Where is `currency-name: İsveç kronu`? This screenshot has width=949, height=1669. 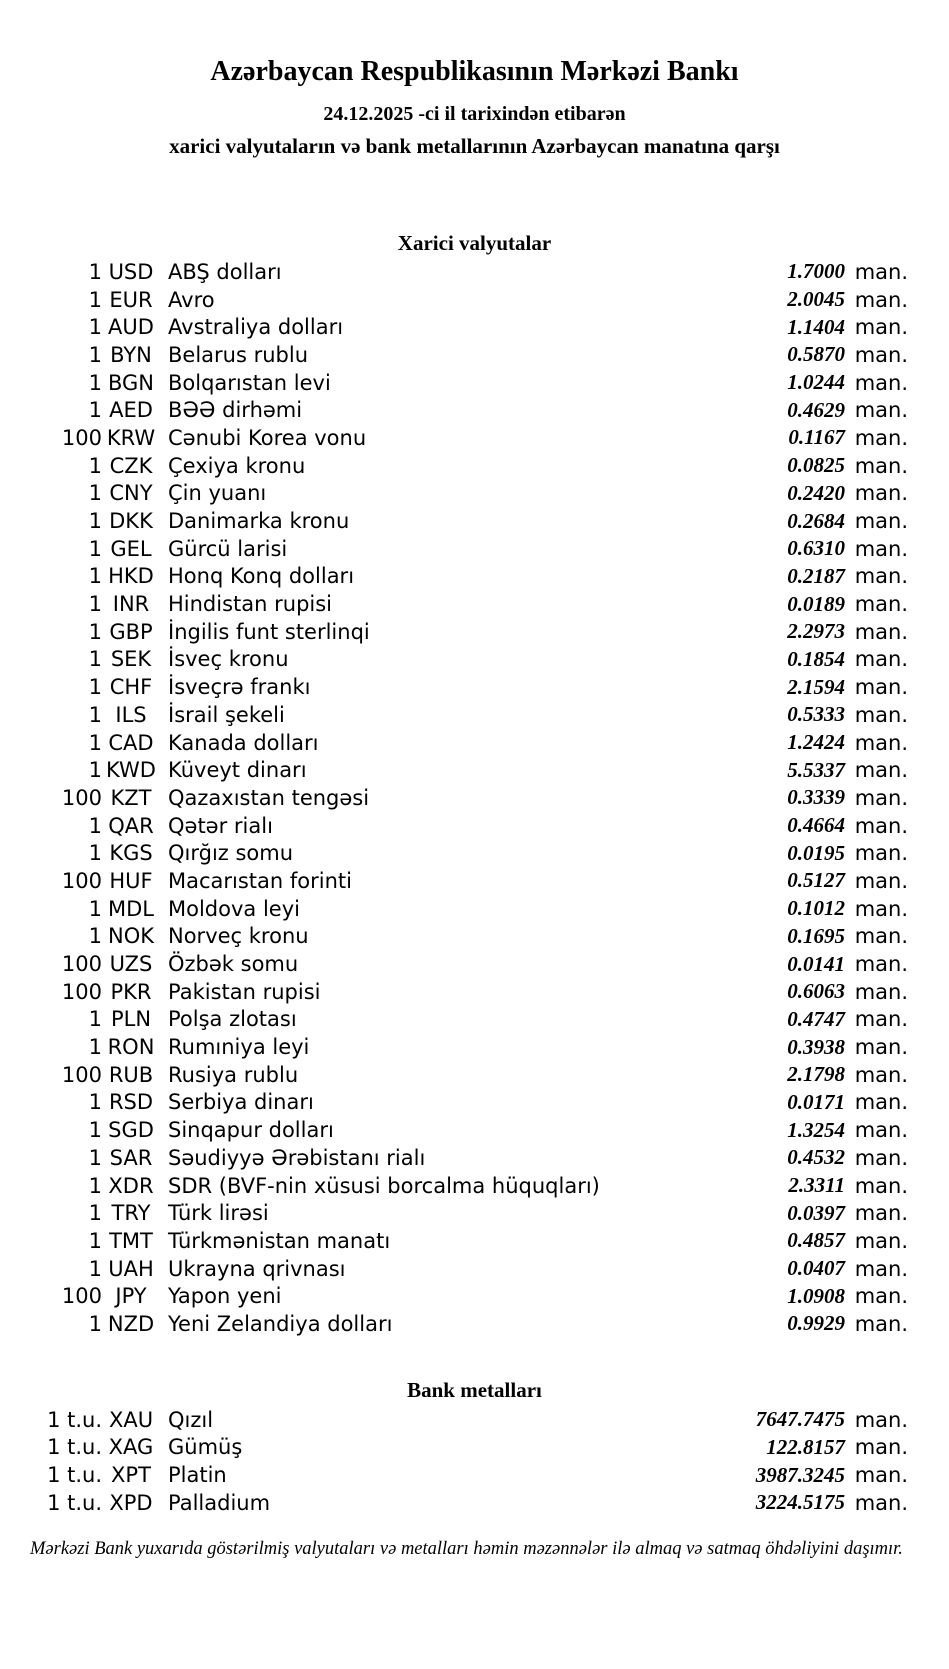
currency-name: İsveç kronu is located at coordinates (228, 659).